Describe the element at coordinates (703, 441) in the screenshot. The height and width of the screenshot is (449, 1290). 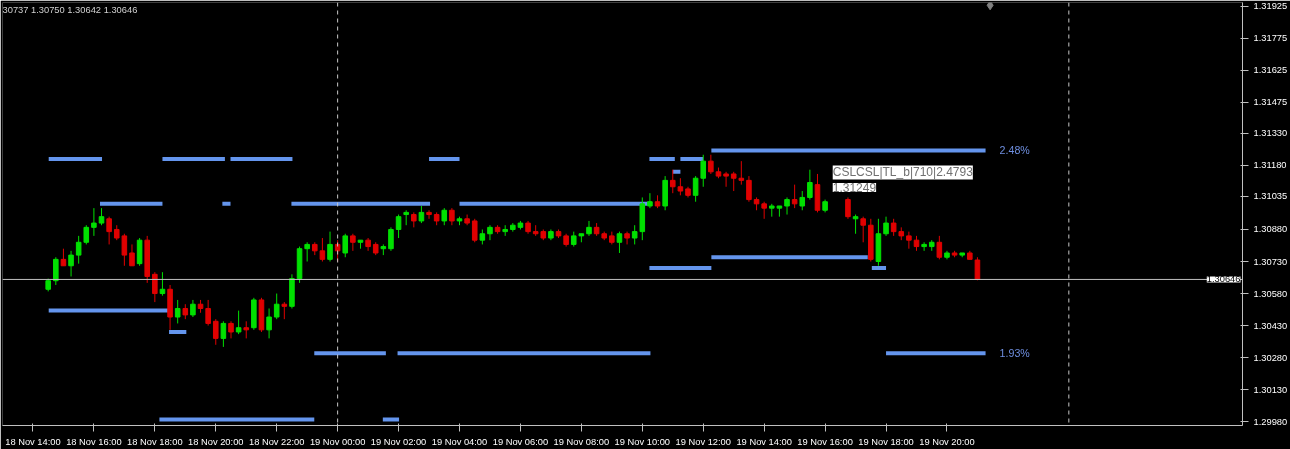
I see `x-tick-label: 19 Nov 12:00` at that location.